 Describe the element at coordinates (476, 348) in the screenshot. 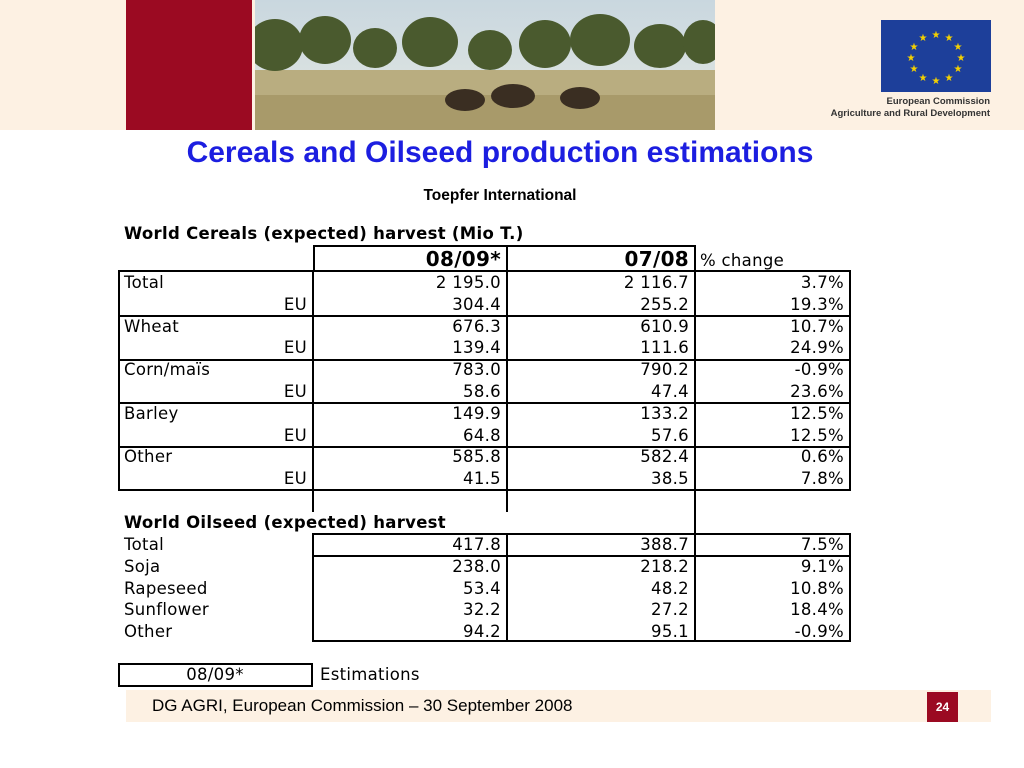

I see `cereals-value-0809: 139.4` at that location.